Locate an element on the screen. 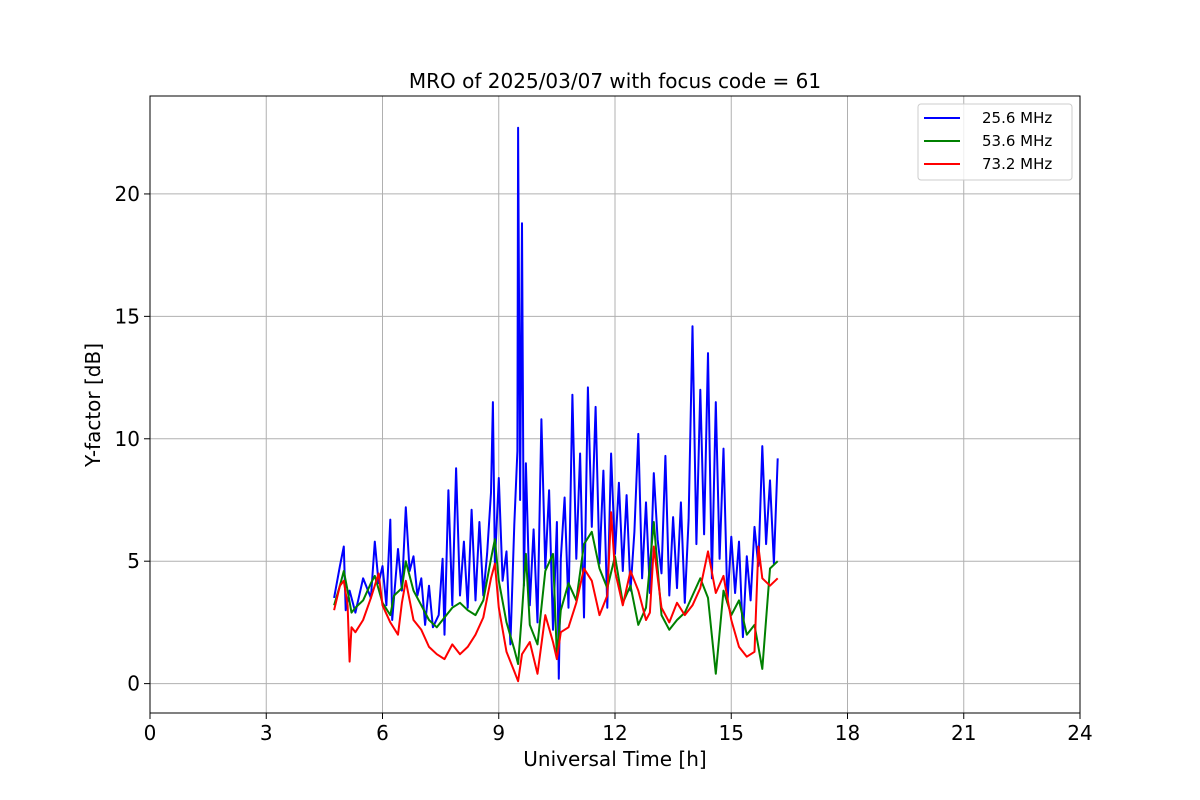 This screenshot has height=800, width=1200. y-tick-label: 5 is located at coordinates (133, 561).